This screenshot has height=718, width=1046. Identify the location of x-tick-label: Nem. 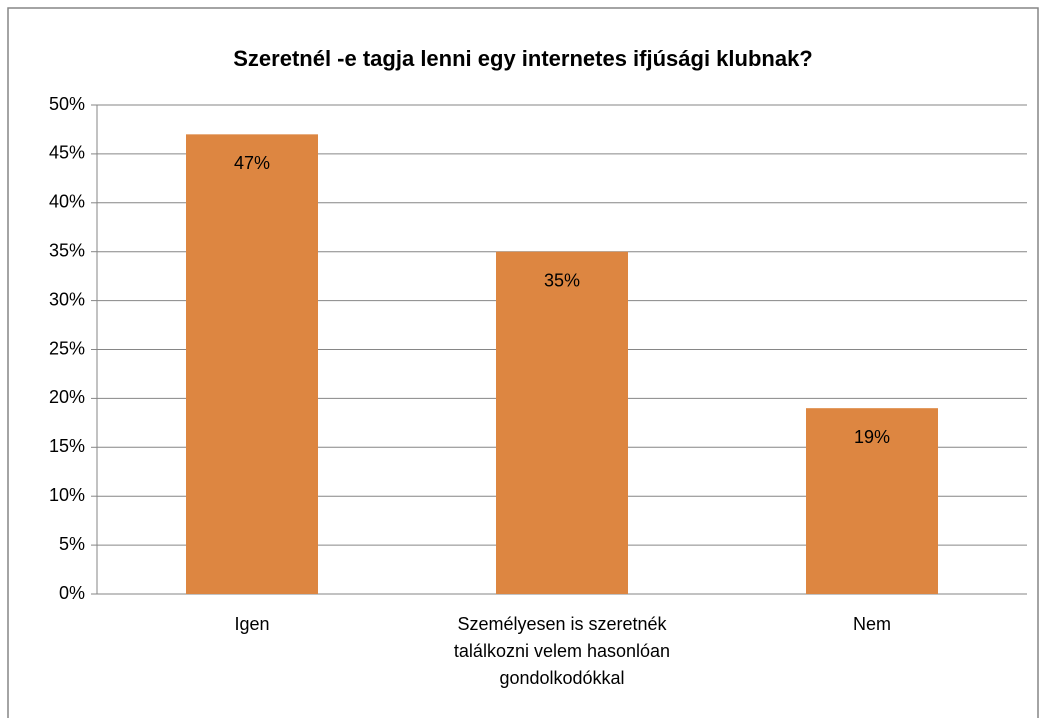
(871, 624).